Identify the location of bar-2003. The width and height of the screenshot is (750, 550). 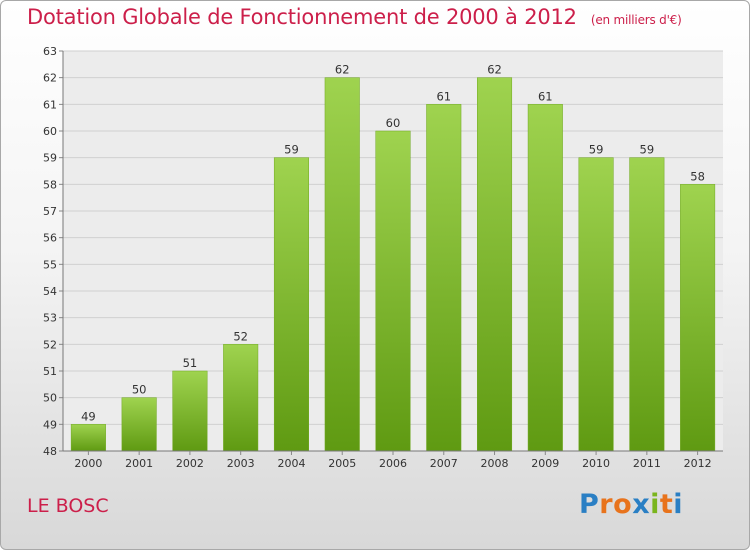
(241, 398).